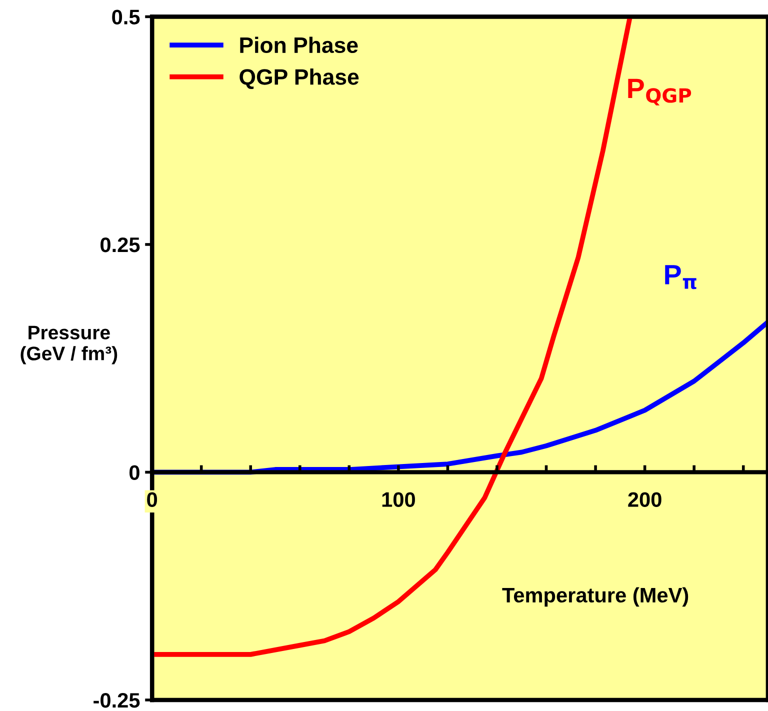 Image resolution: width=768 pixels, height=711 pixels. I want to click on y-tick-label: 0, so click(134, 472).